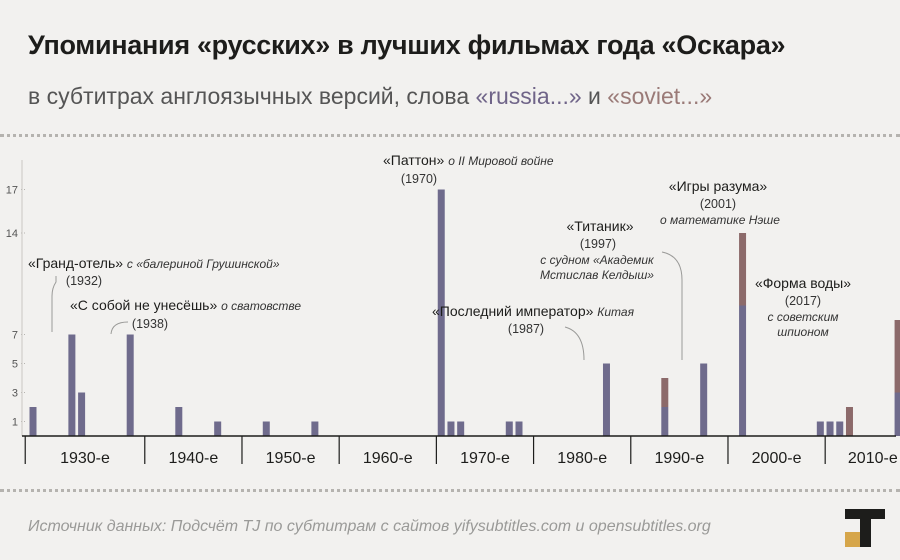 This screenshot has width=900, height=560. Describe the element at coordinates (594, 96) in the screenshot. I see `subtitle-and: и` at that location.